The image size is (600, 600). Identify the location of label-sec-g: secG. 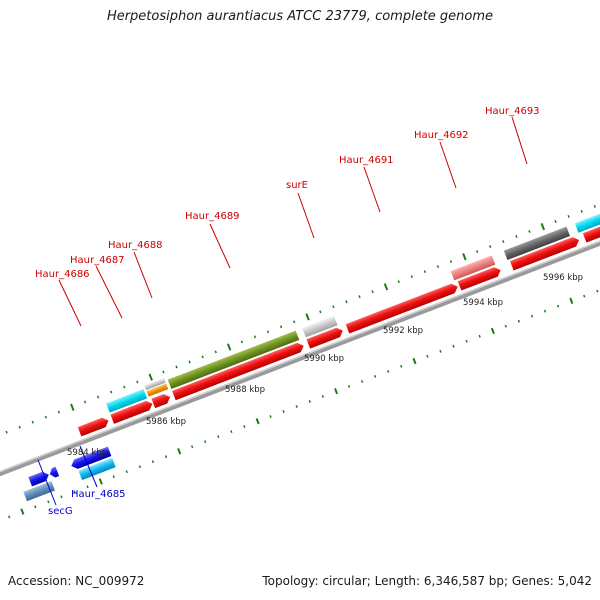
(60, 511).